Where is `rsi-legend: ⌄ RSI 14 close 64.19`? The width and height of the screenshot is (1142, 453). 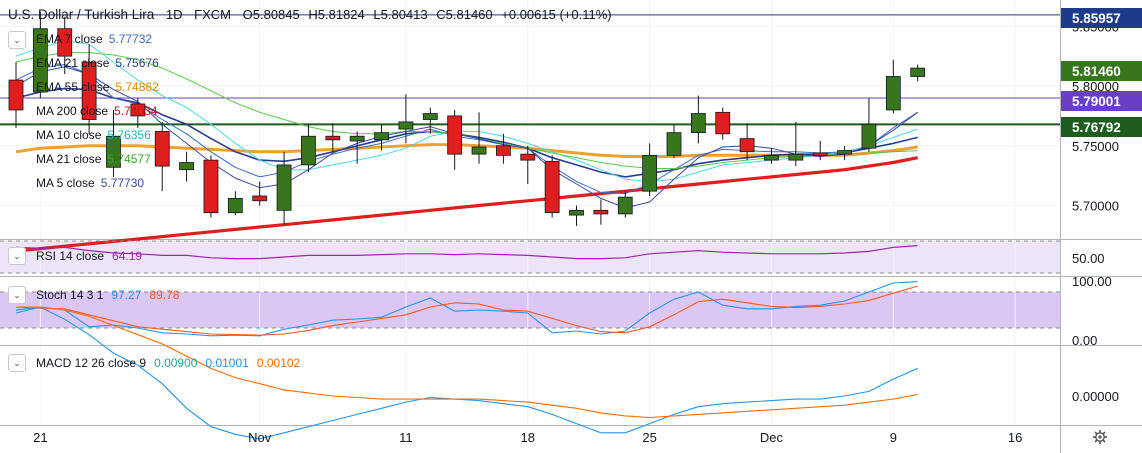 rsi-legend: ⌄ RSI 14 close 64.19 is located at coordinates (75, 256).